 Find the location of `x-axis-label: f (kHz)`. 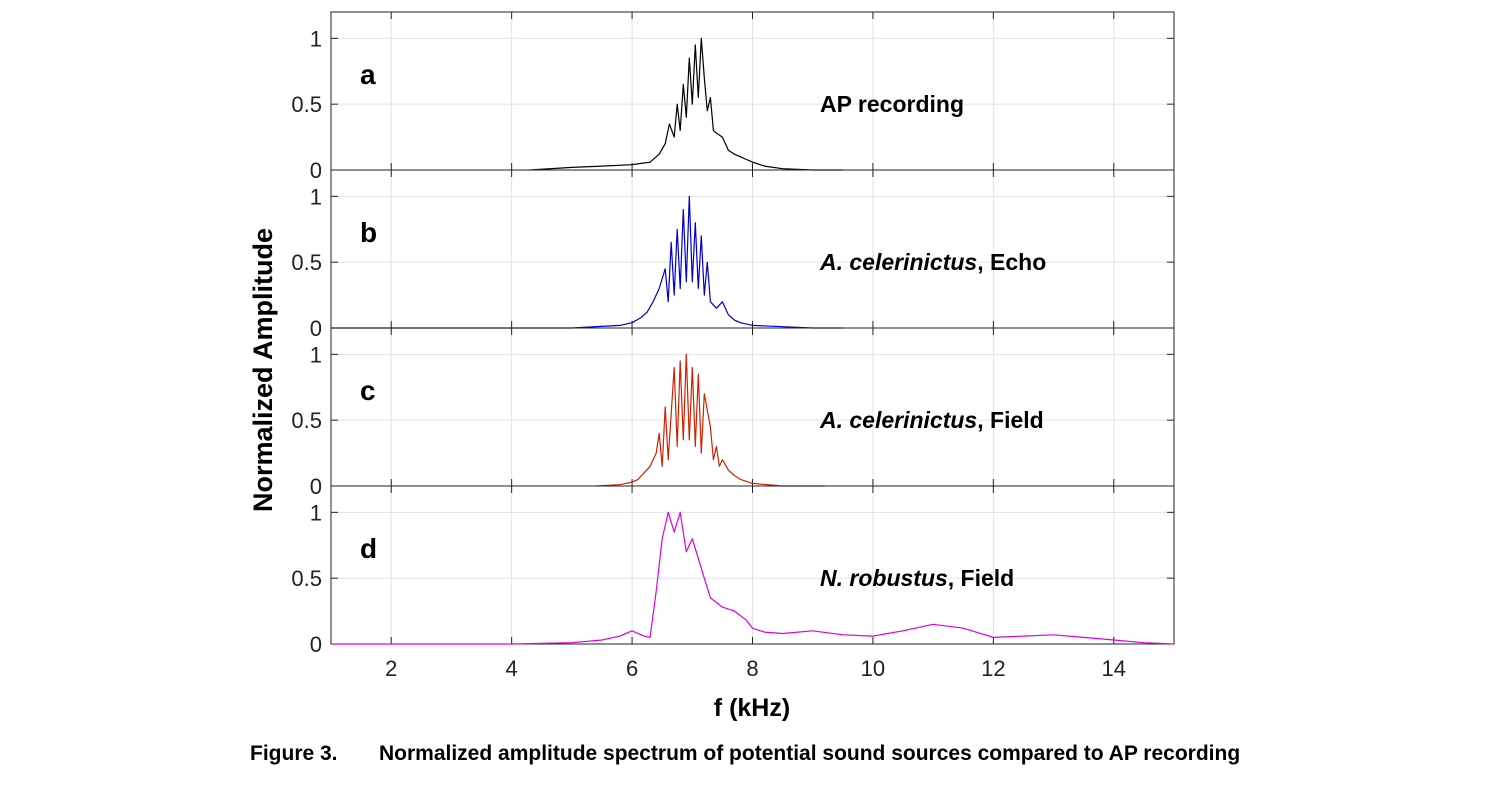

x-axis-label: f (kHz) is located at coordinates (752, 708).